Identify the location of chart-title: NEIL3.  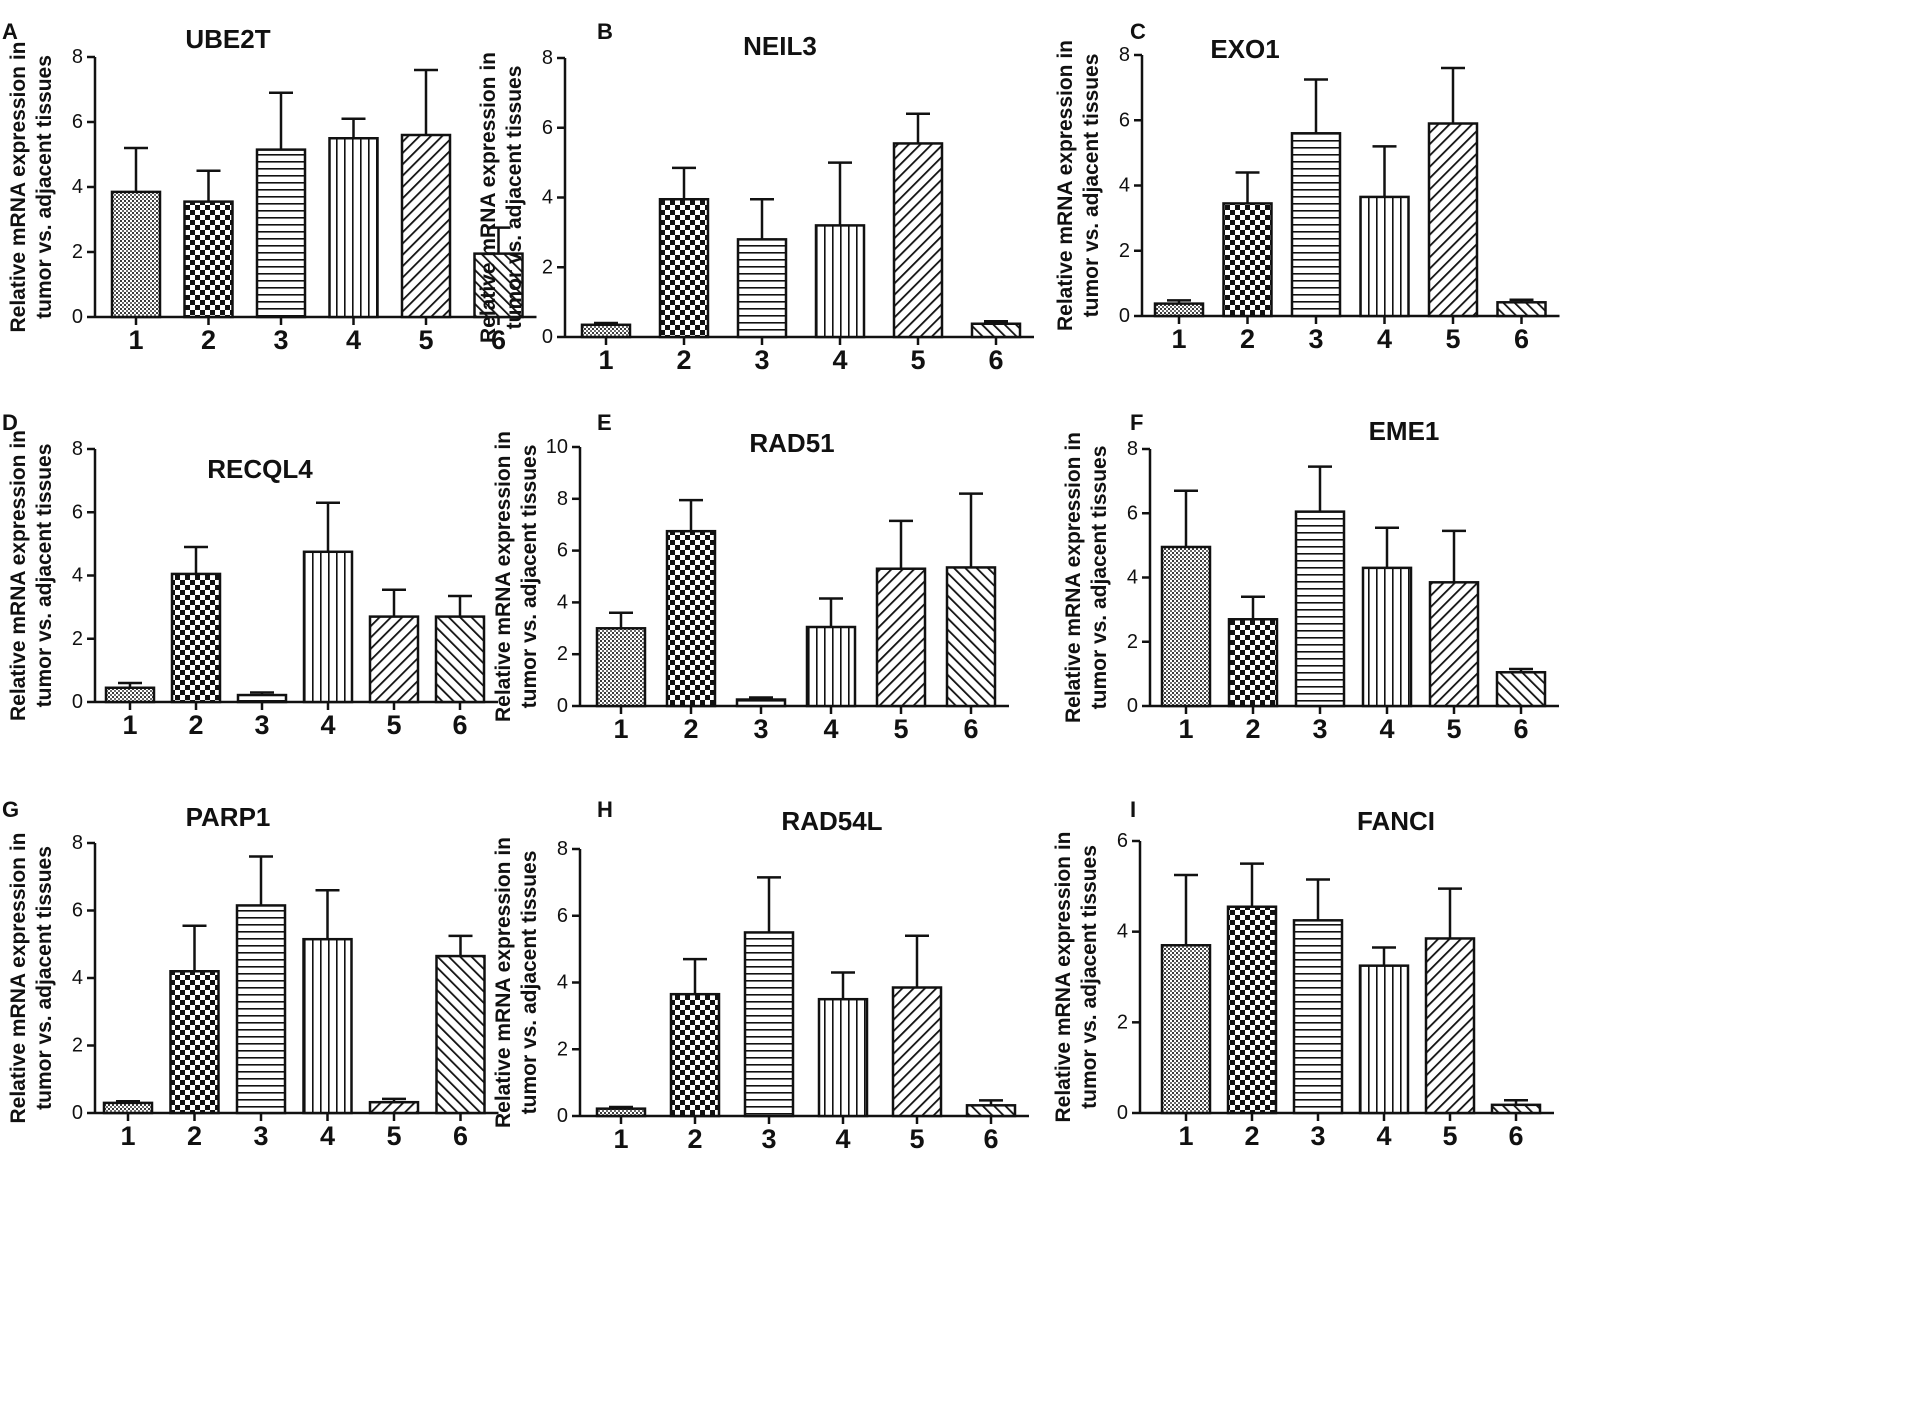
(780, 46).